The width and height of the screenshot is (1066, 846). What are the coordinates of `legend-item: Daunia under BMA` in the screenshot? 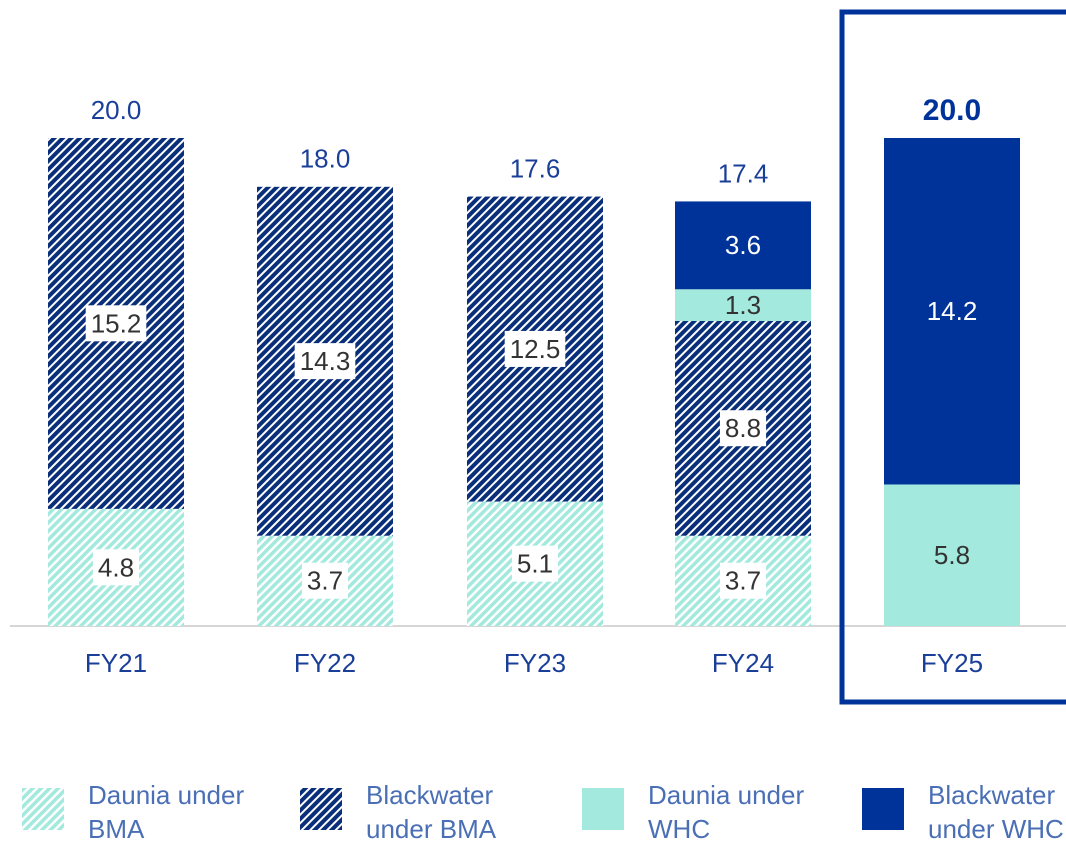 It's located at (140, 812).